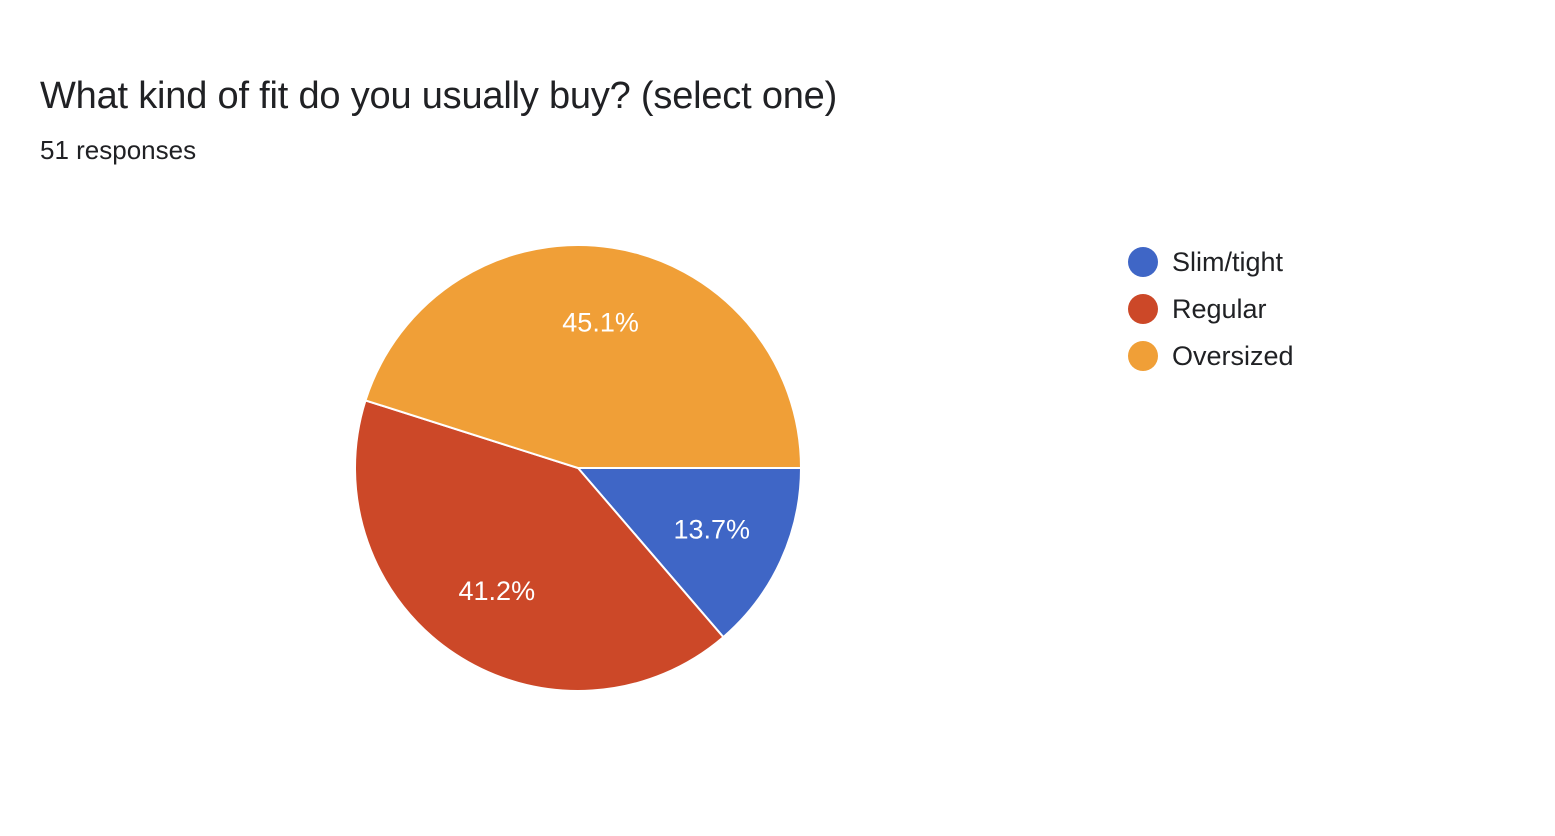 The height and width of the screenshot is (836, 1555). I want to click on slice-label: 41.2%, so click(497, 591).